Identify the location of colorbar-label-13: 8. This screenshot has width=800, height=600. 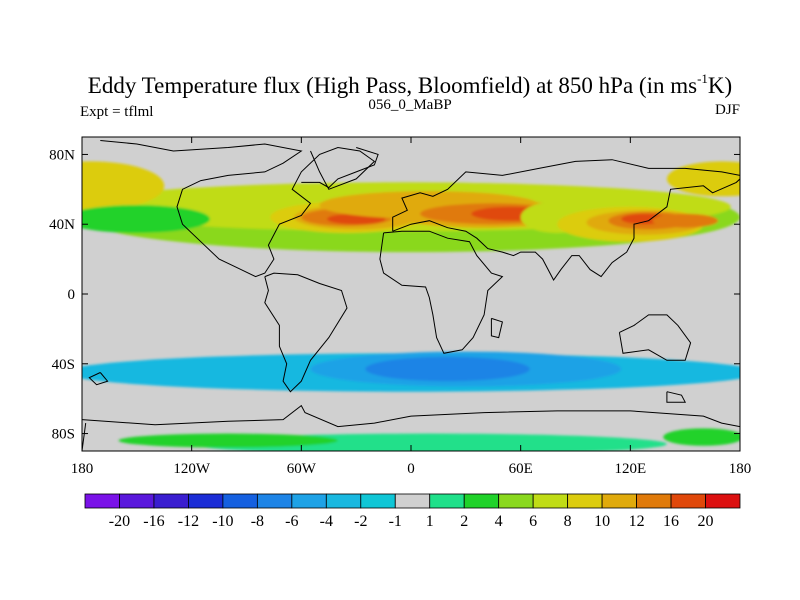
(568, 521).